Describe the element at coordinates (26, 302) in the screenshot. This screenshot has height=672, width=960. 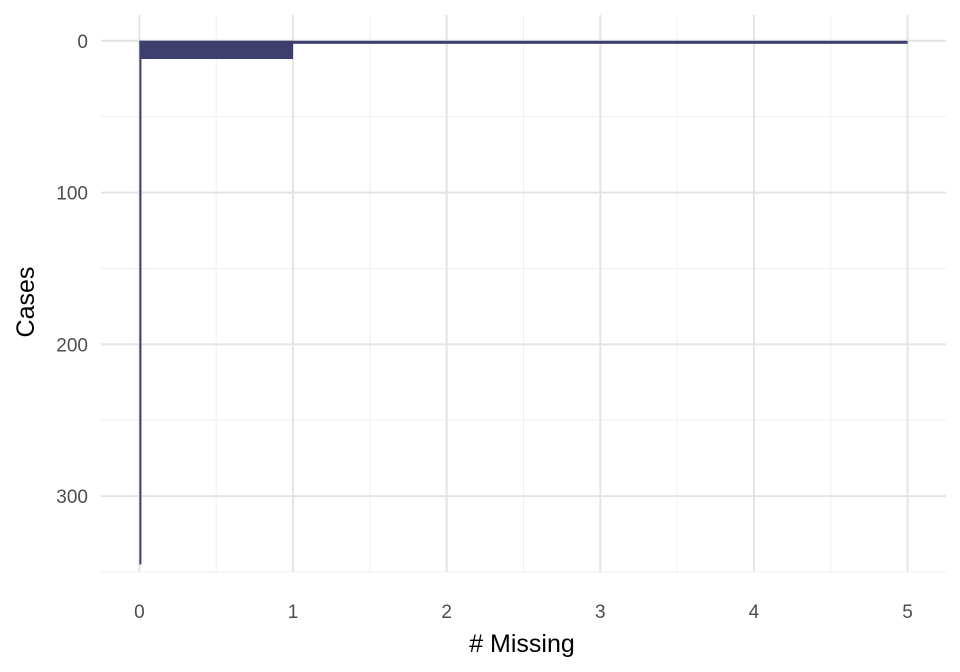
I see `y-axis-title: Cases` at that location.